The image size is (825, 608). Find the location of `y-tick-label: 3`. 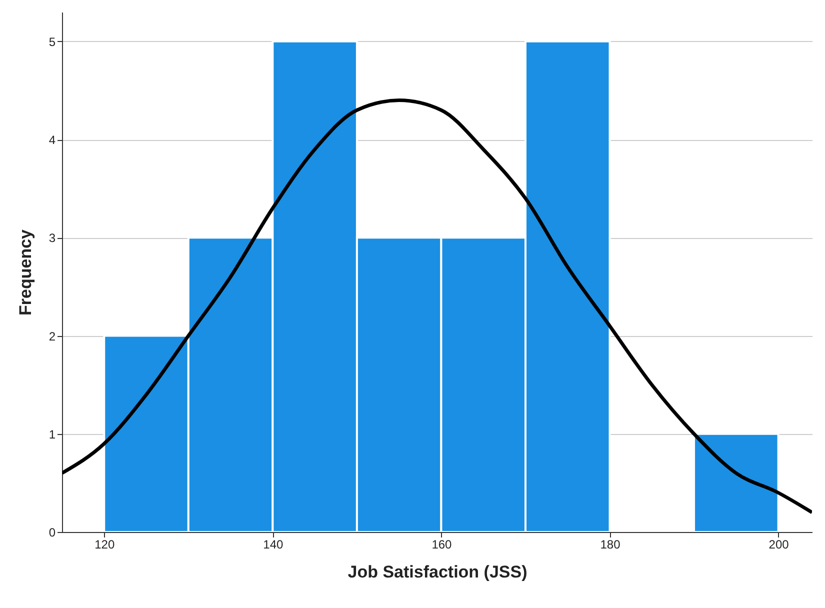

y-tick-label: 3 is located at coordinates (52, 238).